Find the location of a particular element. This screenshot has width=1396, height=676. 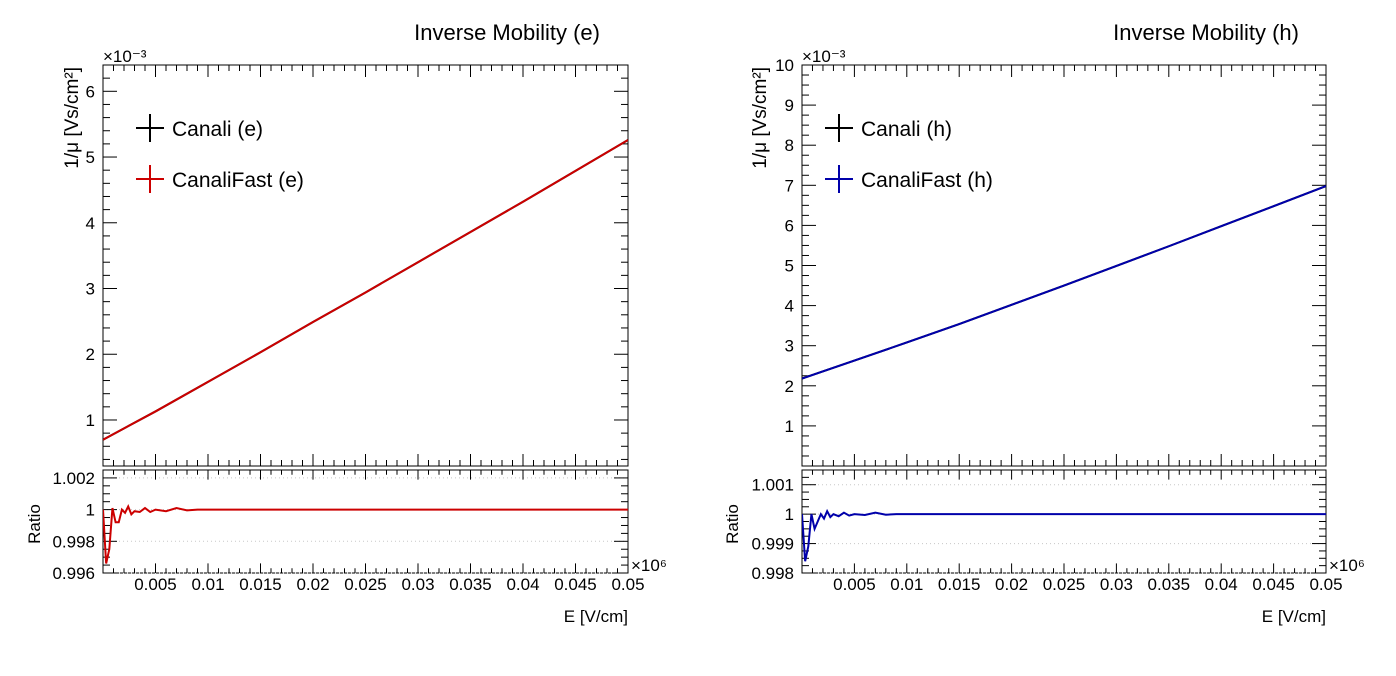

legend-entry: Canali (h) is located at coordinates (906, 129).